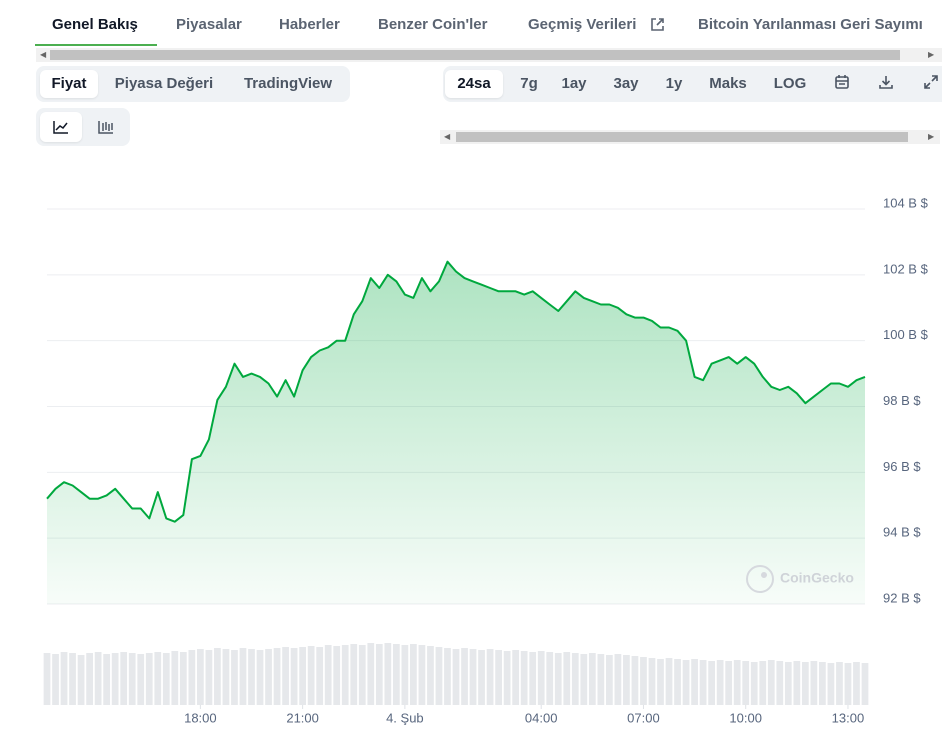 The height and width of the screenshot is (753, 942). What do you see at coordinates (529, 83) in the screenshot?
I see `range-button: 7g` at bounding box center [529, 83].